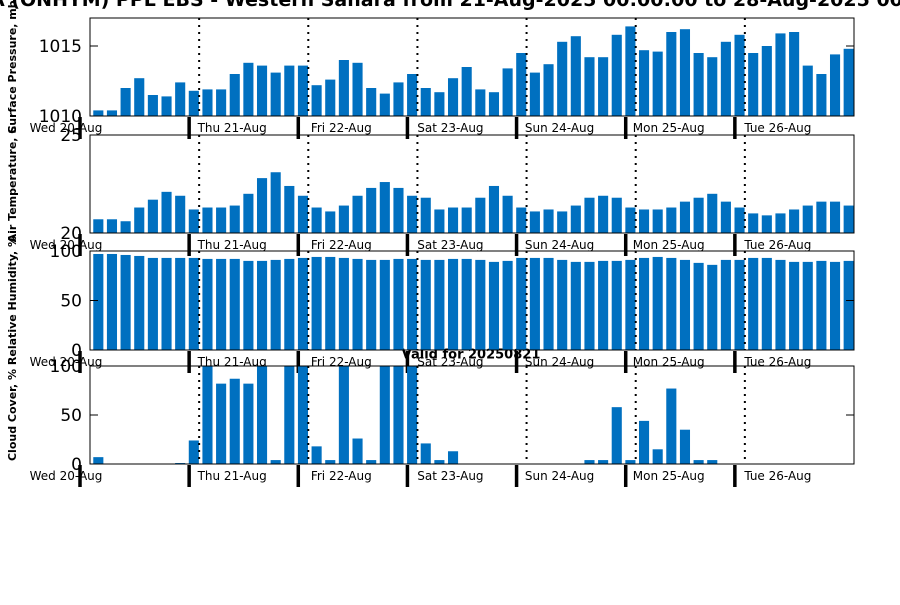  I want to click on plot-frame, so click(472, 67).